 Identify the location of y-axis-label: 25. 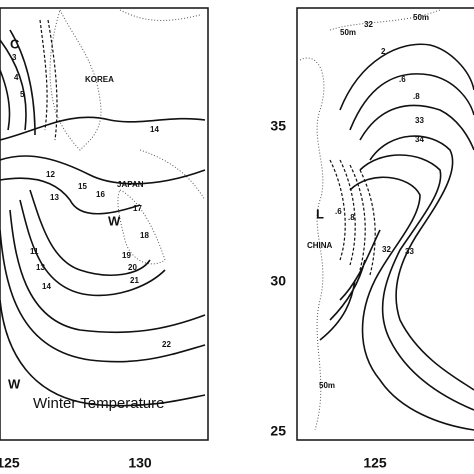
(278, 431).